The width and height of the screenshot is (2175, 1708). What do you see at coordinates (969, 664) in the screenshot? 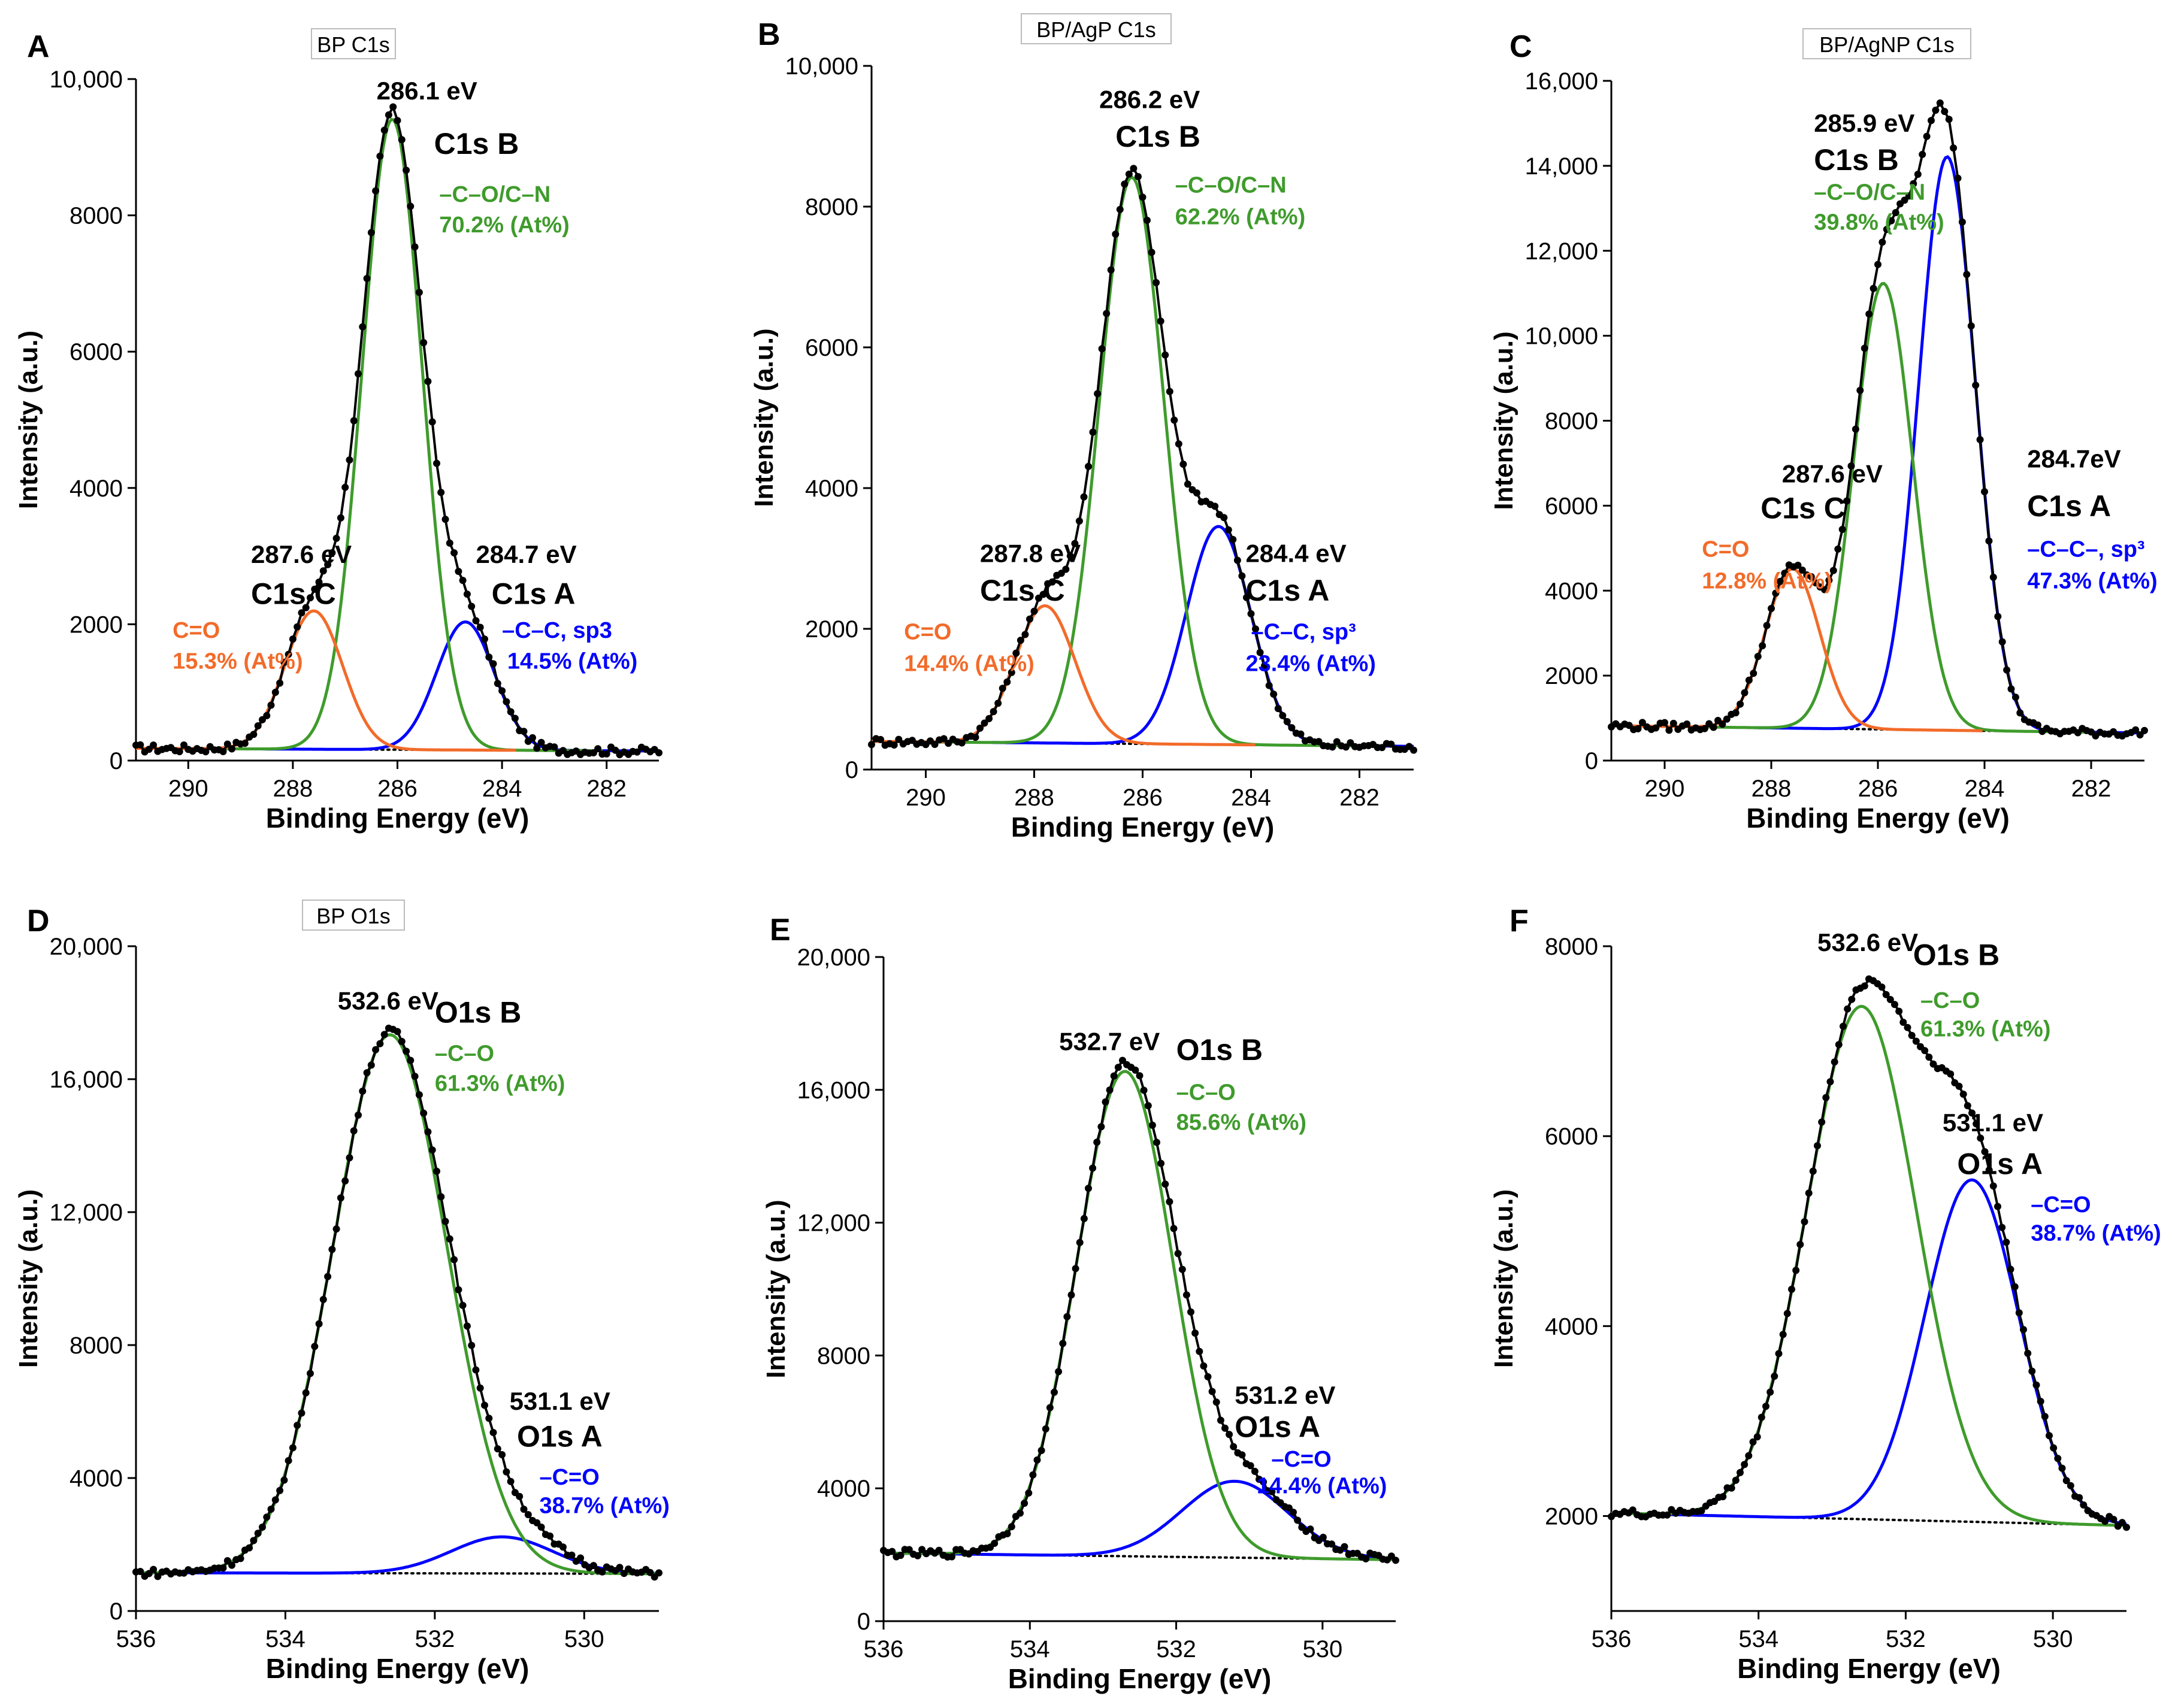
I see `annotation: 14.4% (At%)` at bounding box center [969, 664].